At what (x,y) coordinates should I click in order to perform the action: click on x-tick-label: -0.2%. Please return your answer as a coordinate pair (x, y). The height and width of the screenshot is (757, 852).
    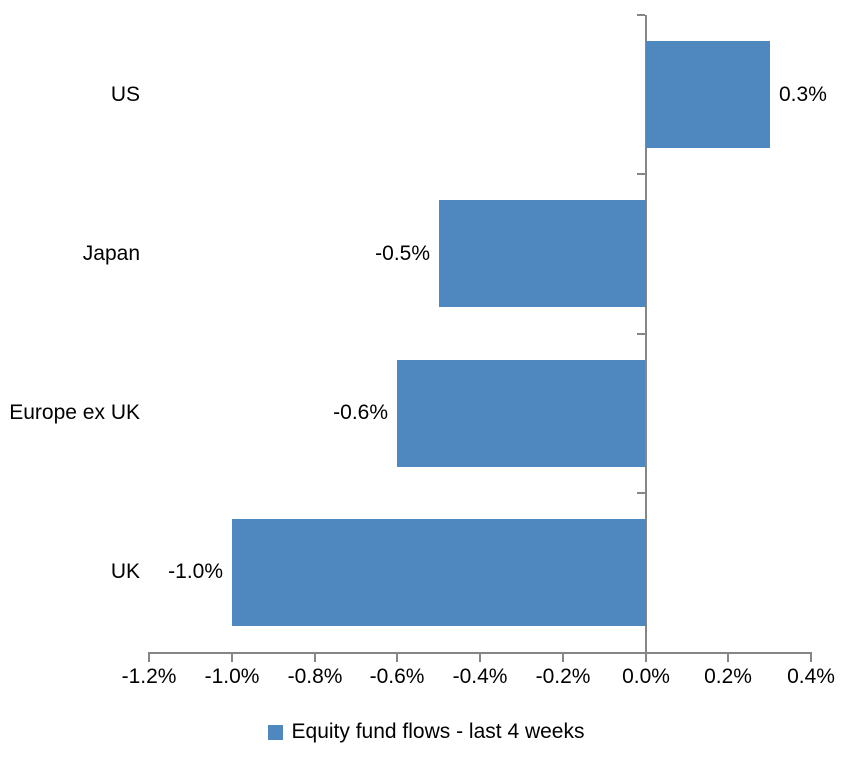
    Looking at the image, I should click on (563, 676).